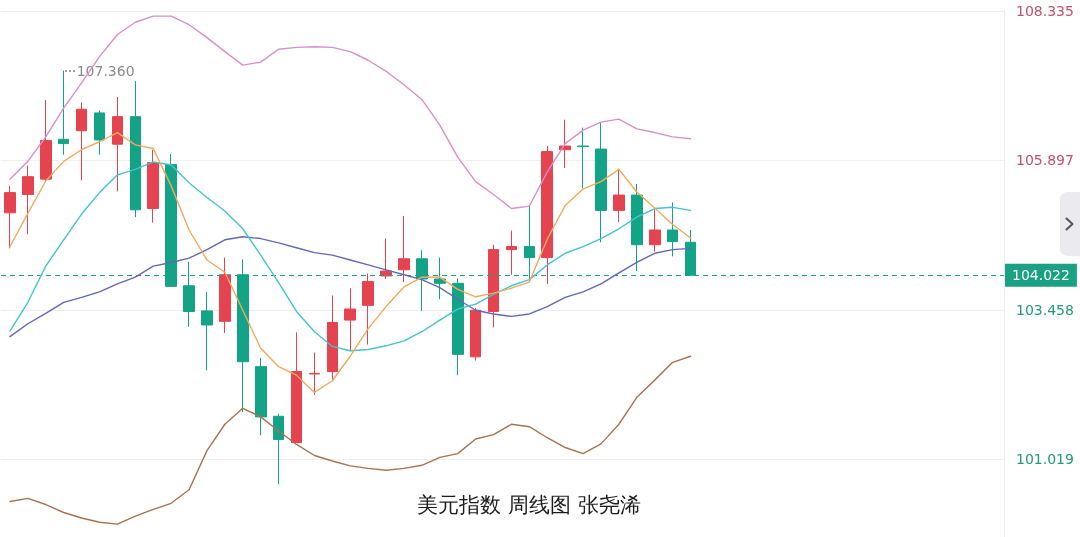  What do you see at coordinates (1045, 309) in the screenshot?
I see `y-tick-label: 103.458` at bounding box center [1045, 309].